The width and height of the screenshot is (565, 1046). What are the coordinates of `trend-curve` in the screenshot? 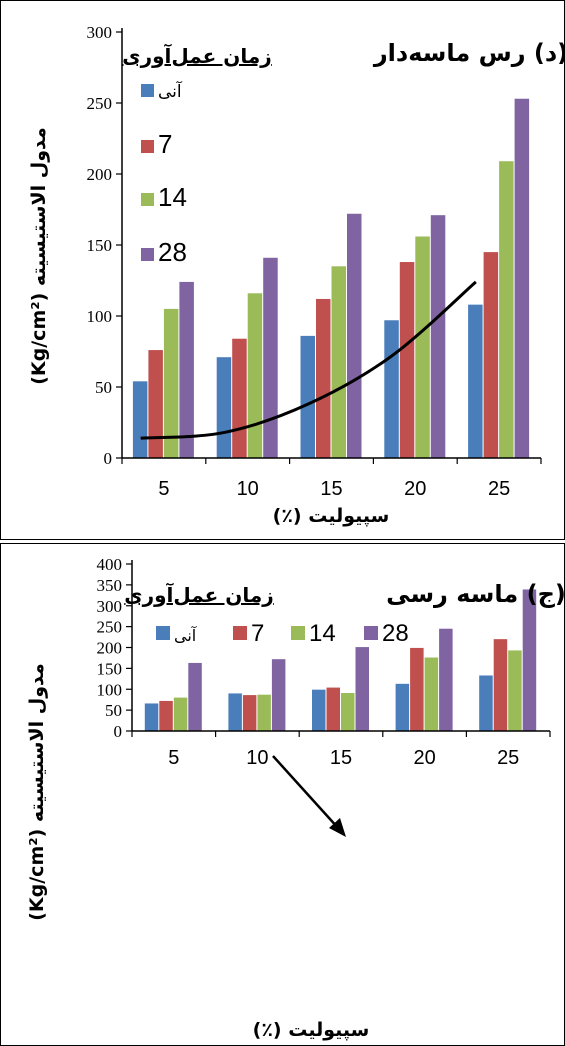 It's located at (308, 360).